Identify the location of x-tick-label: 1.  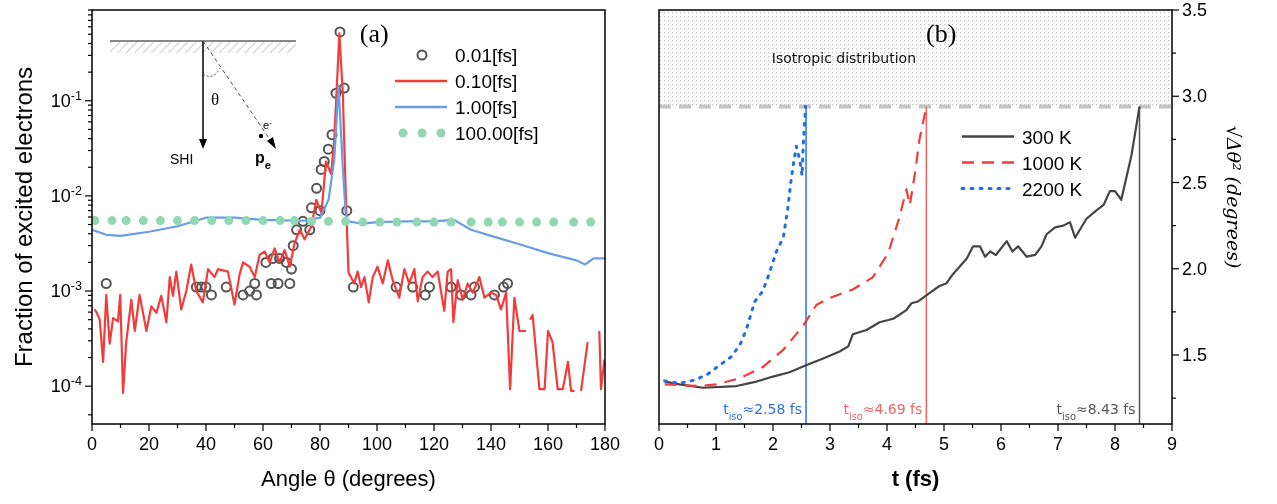
(716, 444).